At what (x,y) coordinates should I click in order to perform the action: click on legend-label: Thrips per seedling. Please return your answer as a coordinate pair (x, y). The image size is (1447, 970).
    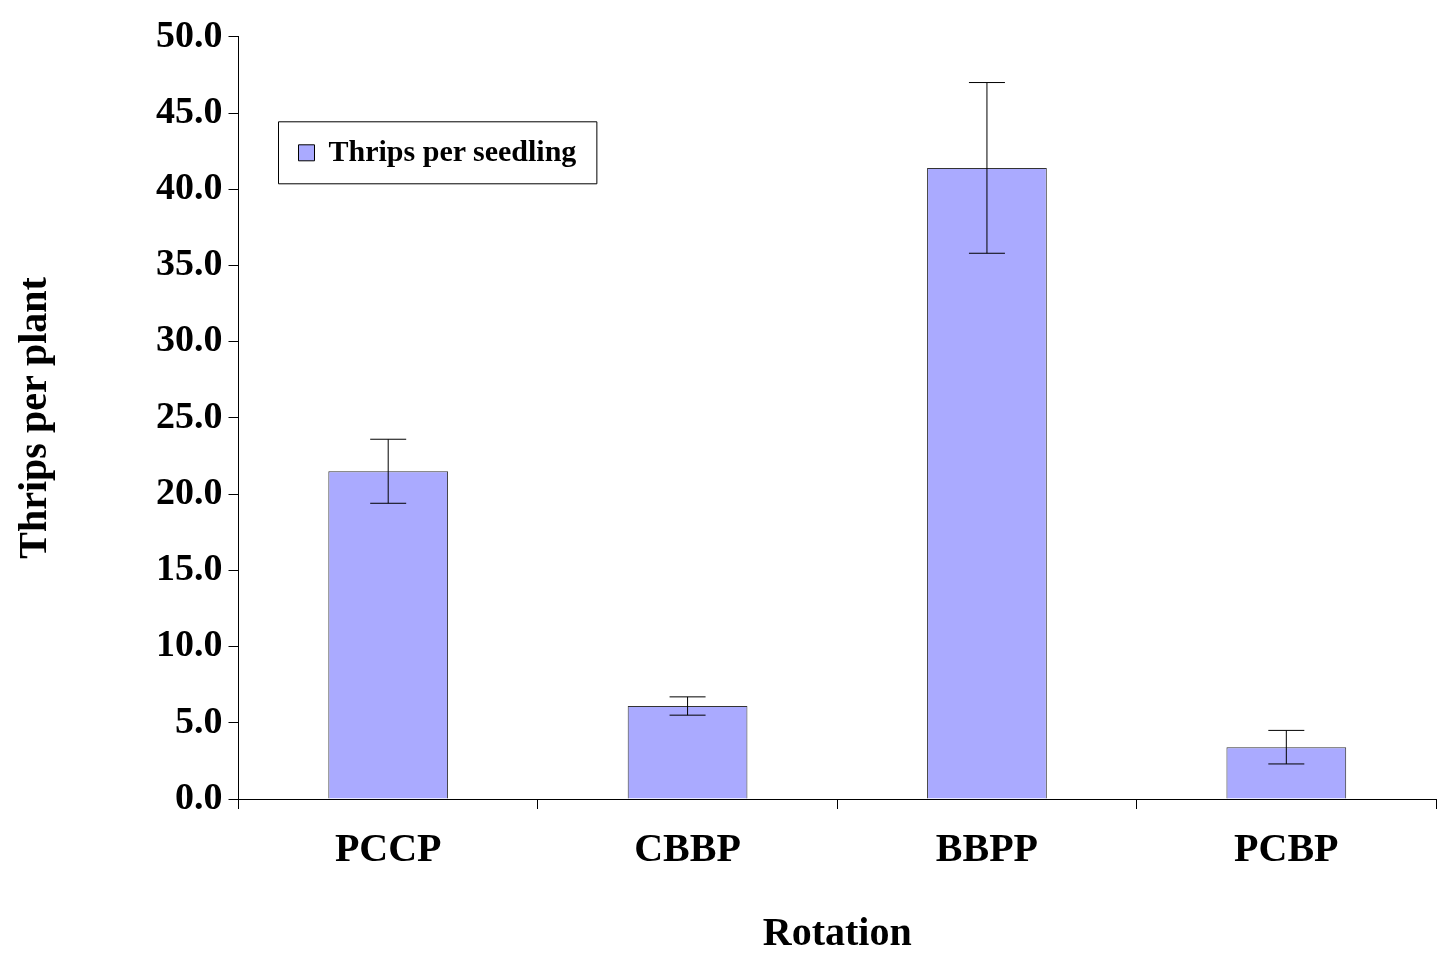
    Looking at the image, I should click on (452, 150).